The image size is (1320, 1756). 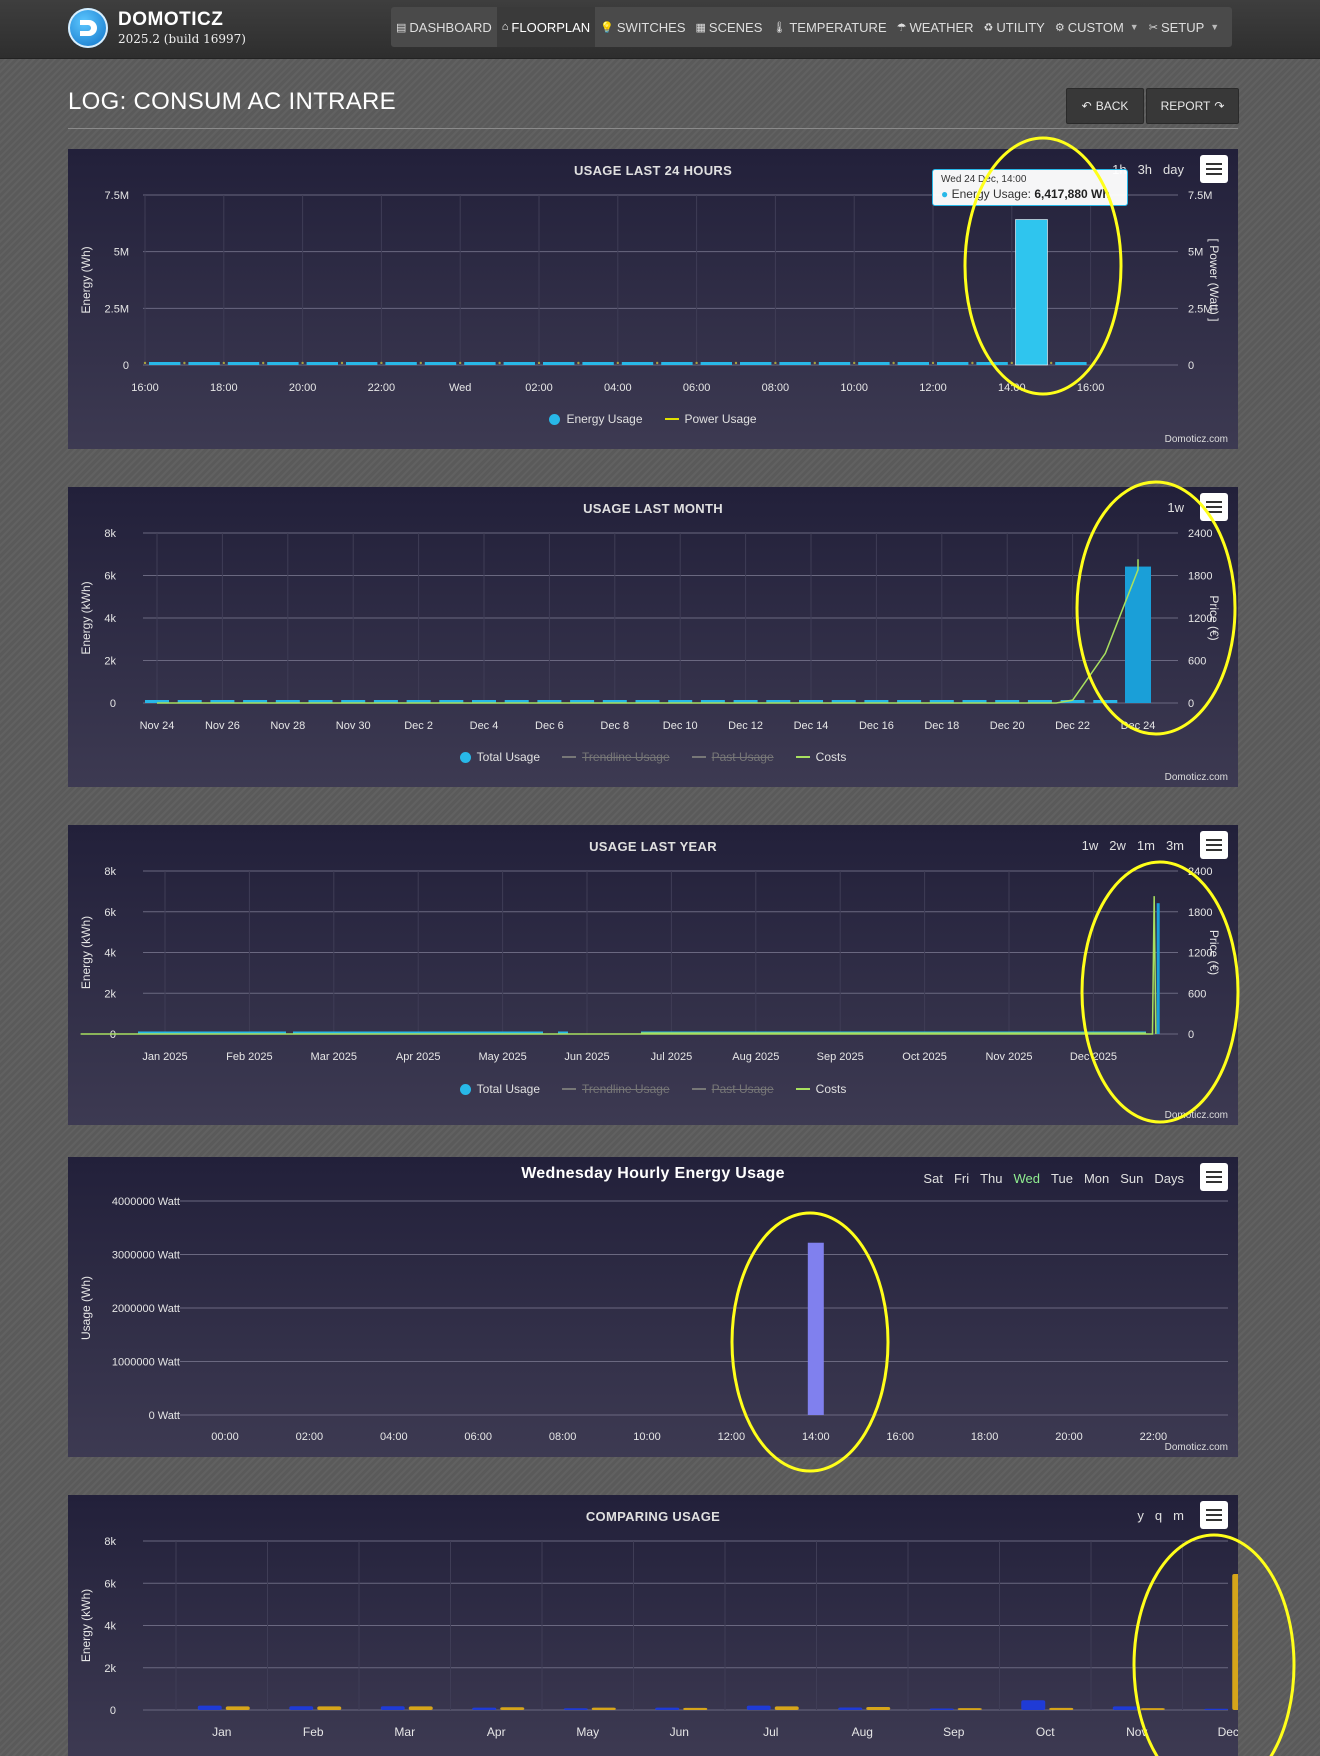 What do you see at coordinates (444, 27) in the screenshot?
I see `menu-item-dashboard: ▤ DASHBOARD` at bounding box center [444, 27].